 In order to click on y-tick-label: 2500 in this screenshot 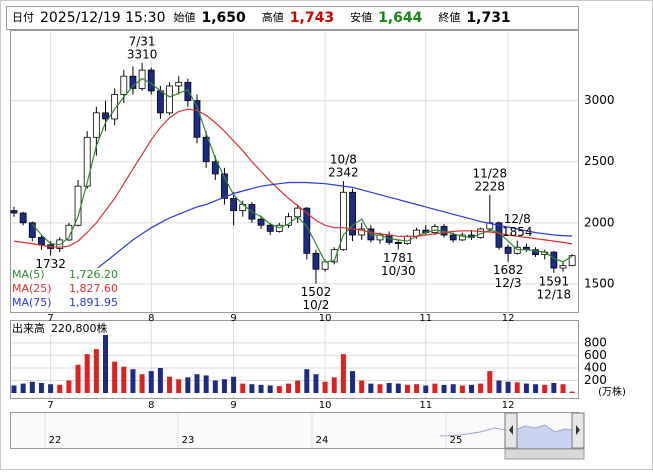, I will do `click(599, 161)`.